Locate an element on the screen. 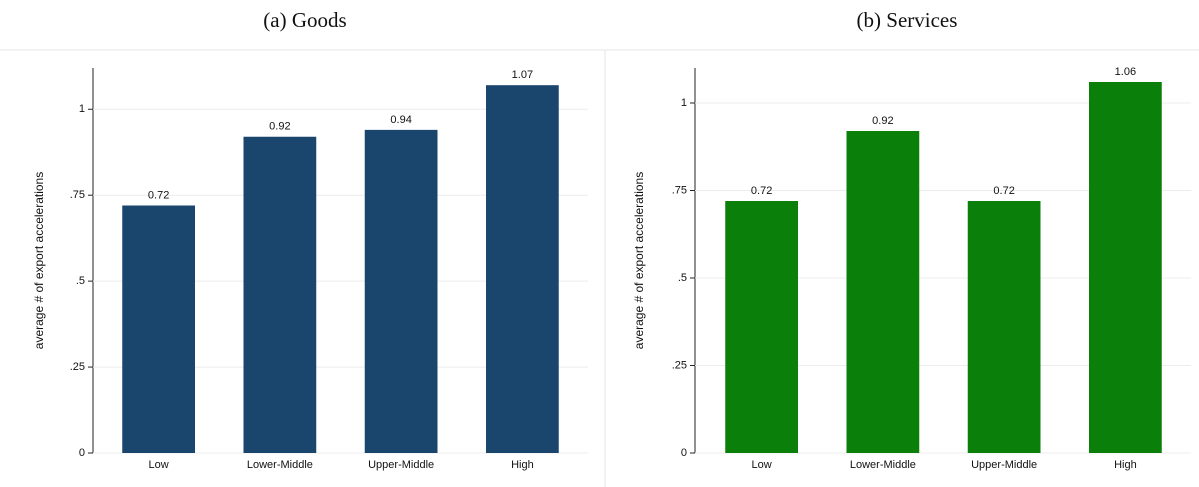 The image size is (1199, 487). chart-title: (a) Goods is located at coordinates (304, 20).